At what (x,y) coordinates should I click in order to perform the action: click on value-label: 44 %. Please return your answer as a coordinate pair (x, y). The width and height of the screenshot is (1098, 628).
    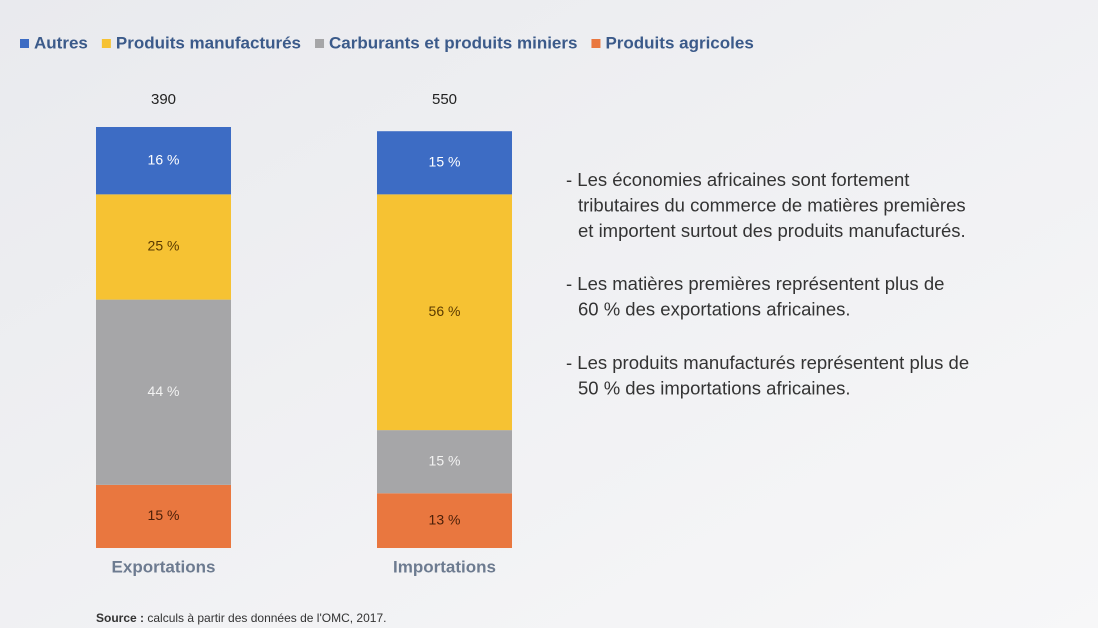
    Looking at the image, I should click on (164, 391).